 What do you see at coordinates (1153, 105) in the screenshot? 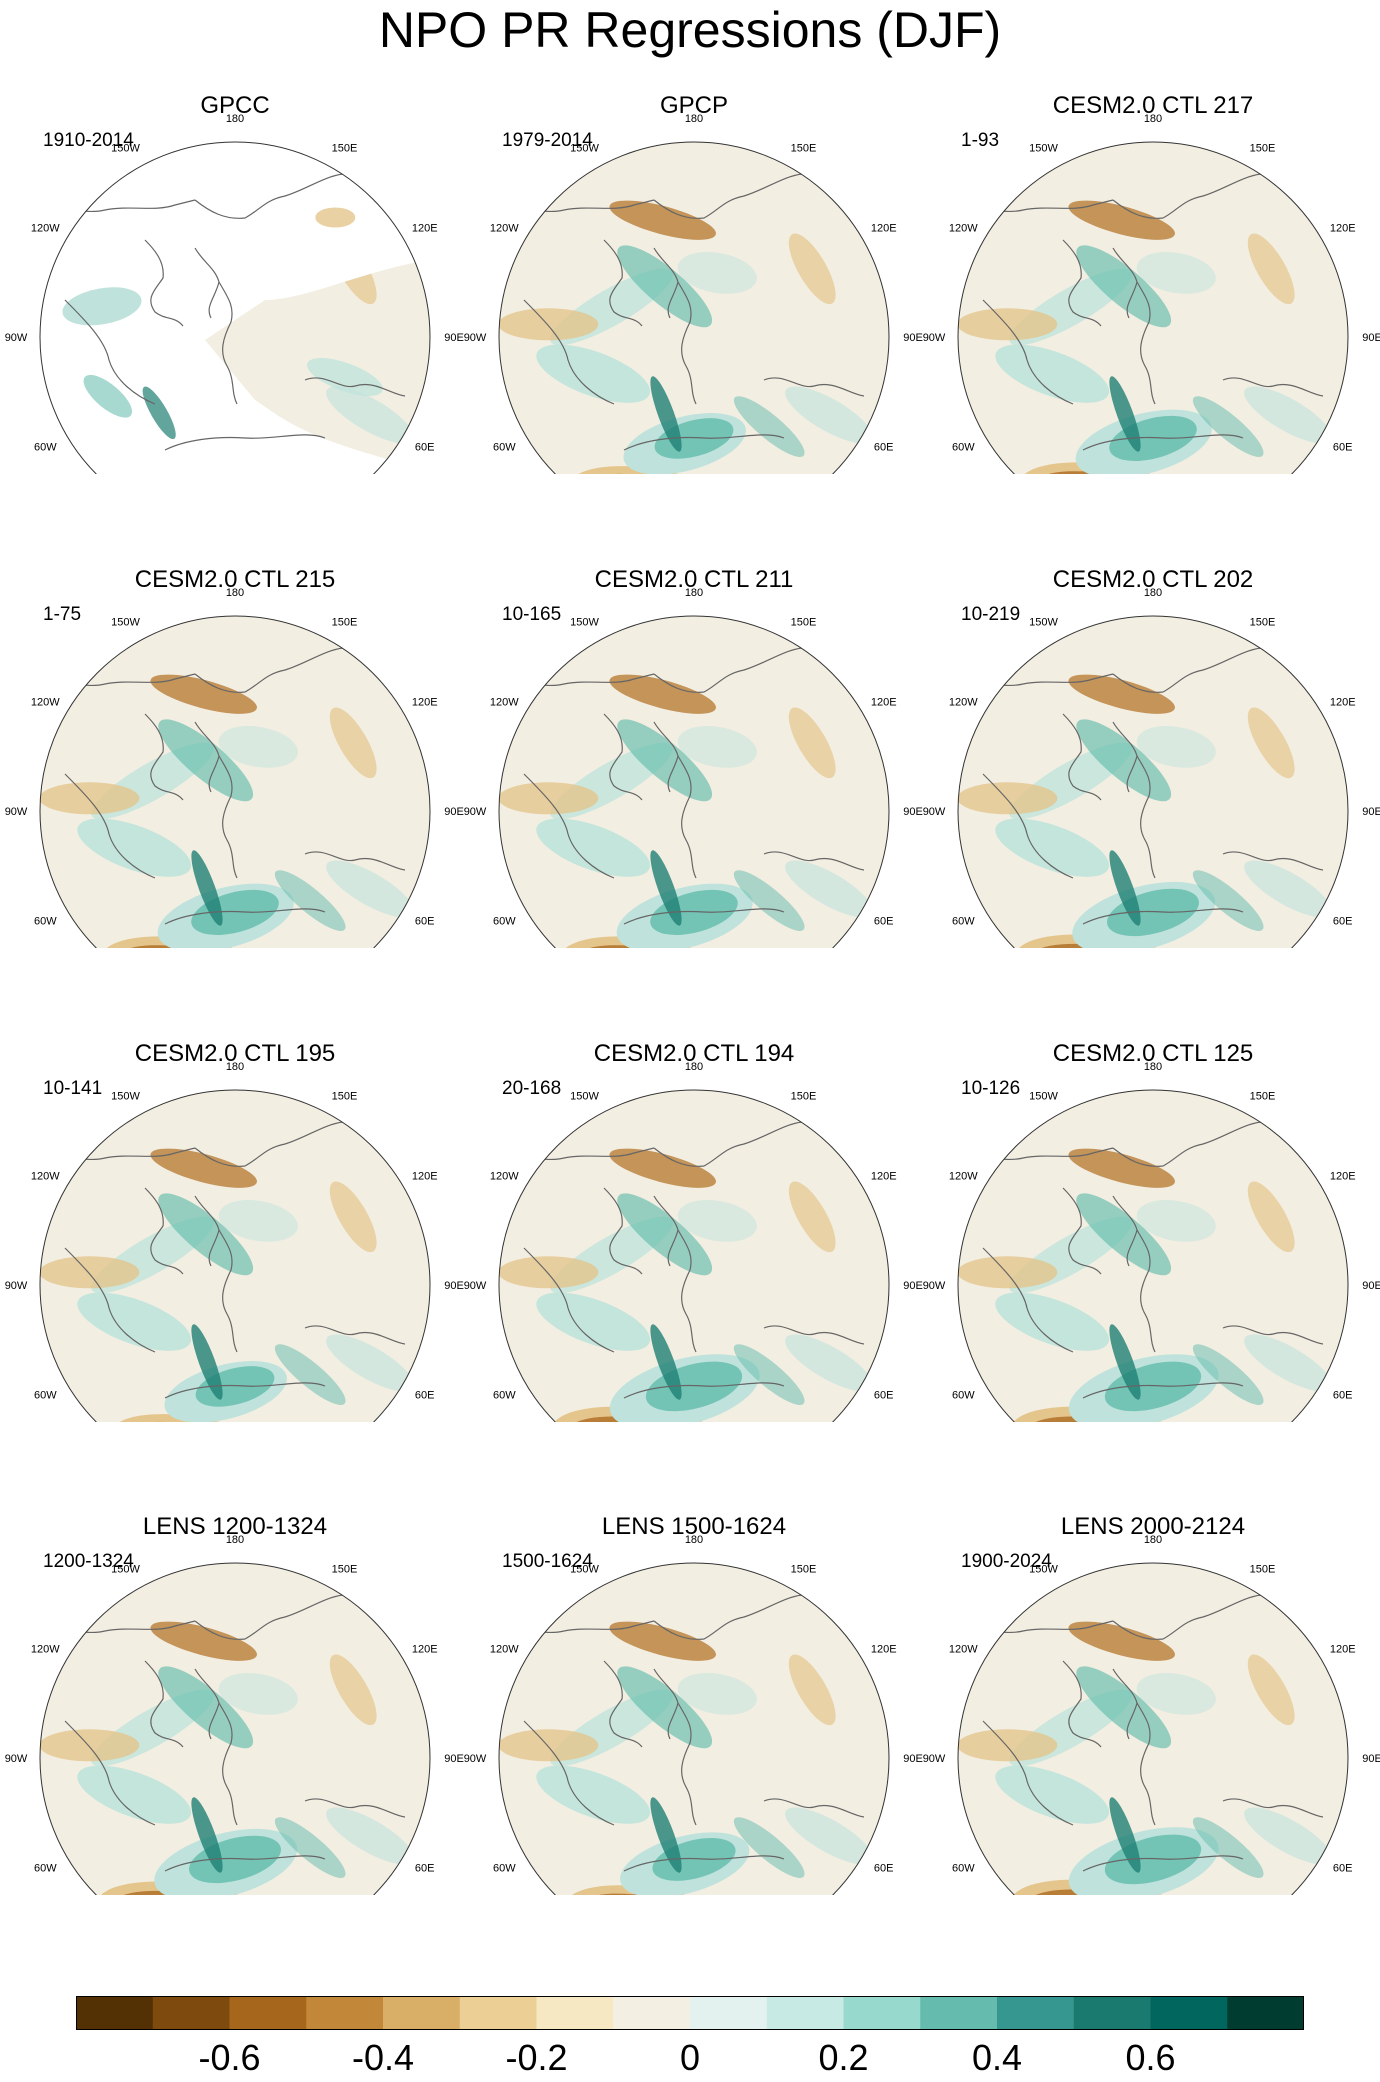
I see `panel-title: CESM2.0 CTL 217` at bounding box center [1153, 105].